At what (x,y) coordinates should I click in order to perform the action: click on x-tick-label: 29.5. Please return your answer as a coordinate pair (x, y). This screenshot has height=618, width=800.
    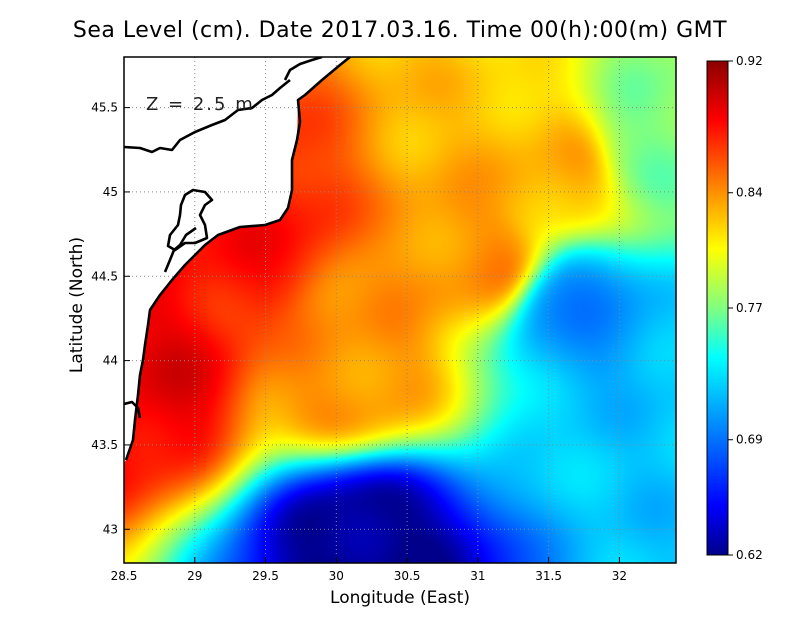
    Looking at the image, I should click on (265, 576).